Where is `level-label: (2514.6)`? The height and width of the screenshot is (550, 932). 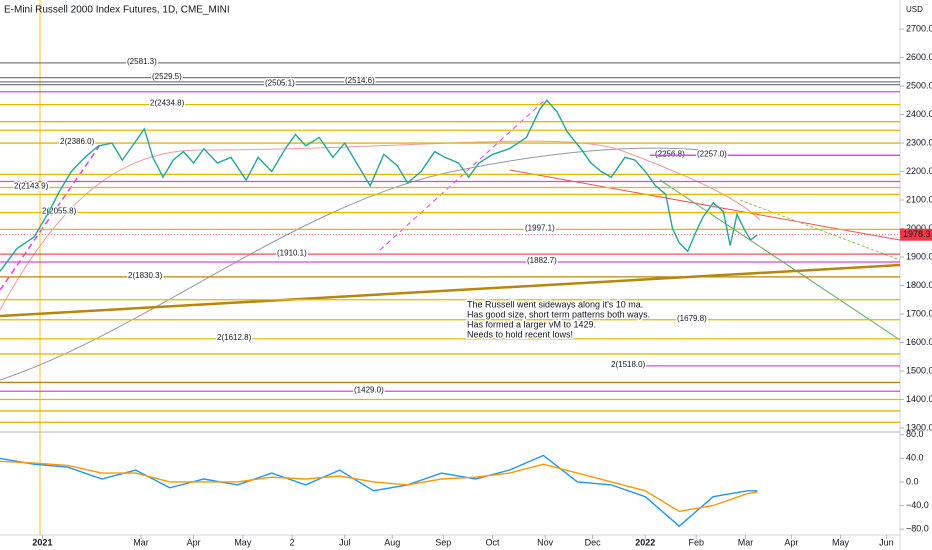
level-label: (2514.6) is located at coordinates (360, 80).